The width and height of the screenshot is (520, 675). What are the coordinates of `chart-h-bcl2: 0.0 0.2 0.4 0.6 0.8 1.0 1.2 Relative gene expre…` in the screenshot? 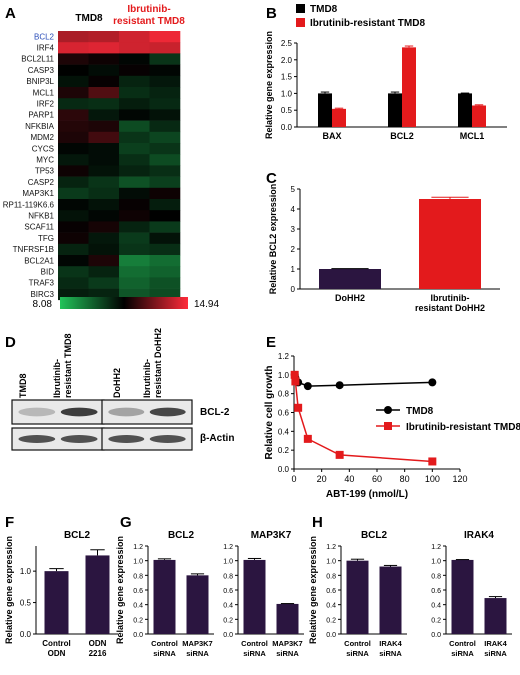 It's located at (357, 594).